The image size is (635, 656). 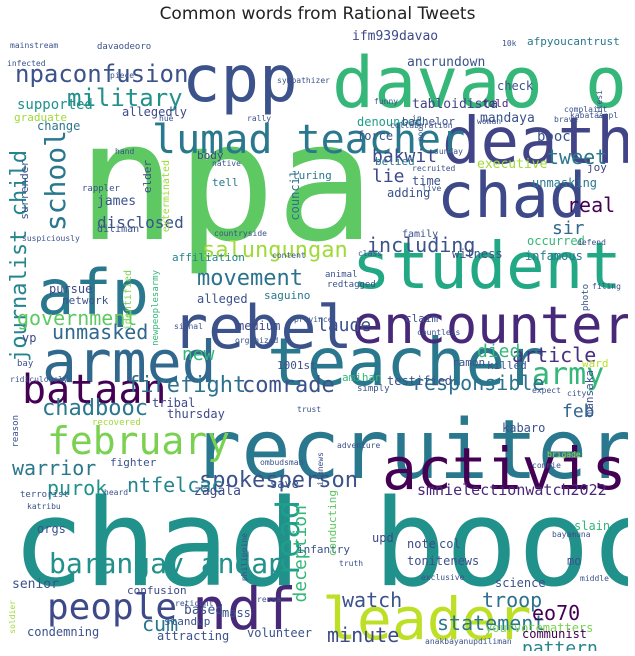 I want to click on word-ressa: ressa, so click(x=269, y=599).